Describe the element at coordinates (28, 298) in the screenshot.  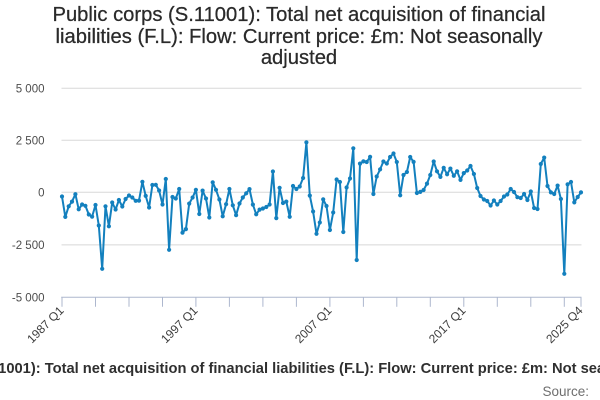
I see `svg-text: -5 000` at that location.